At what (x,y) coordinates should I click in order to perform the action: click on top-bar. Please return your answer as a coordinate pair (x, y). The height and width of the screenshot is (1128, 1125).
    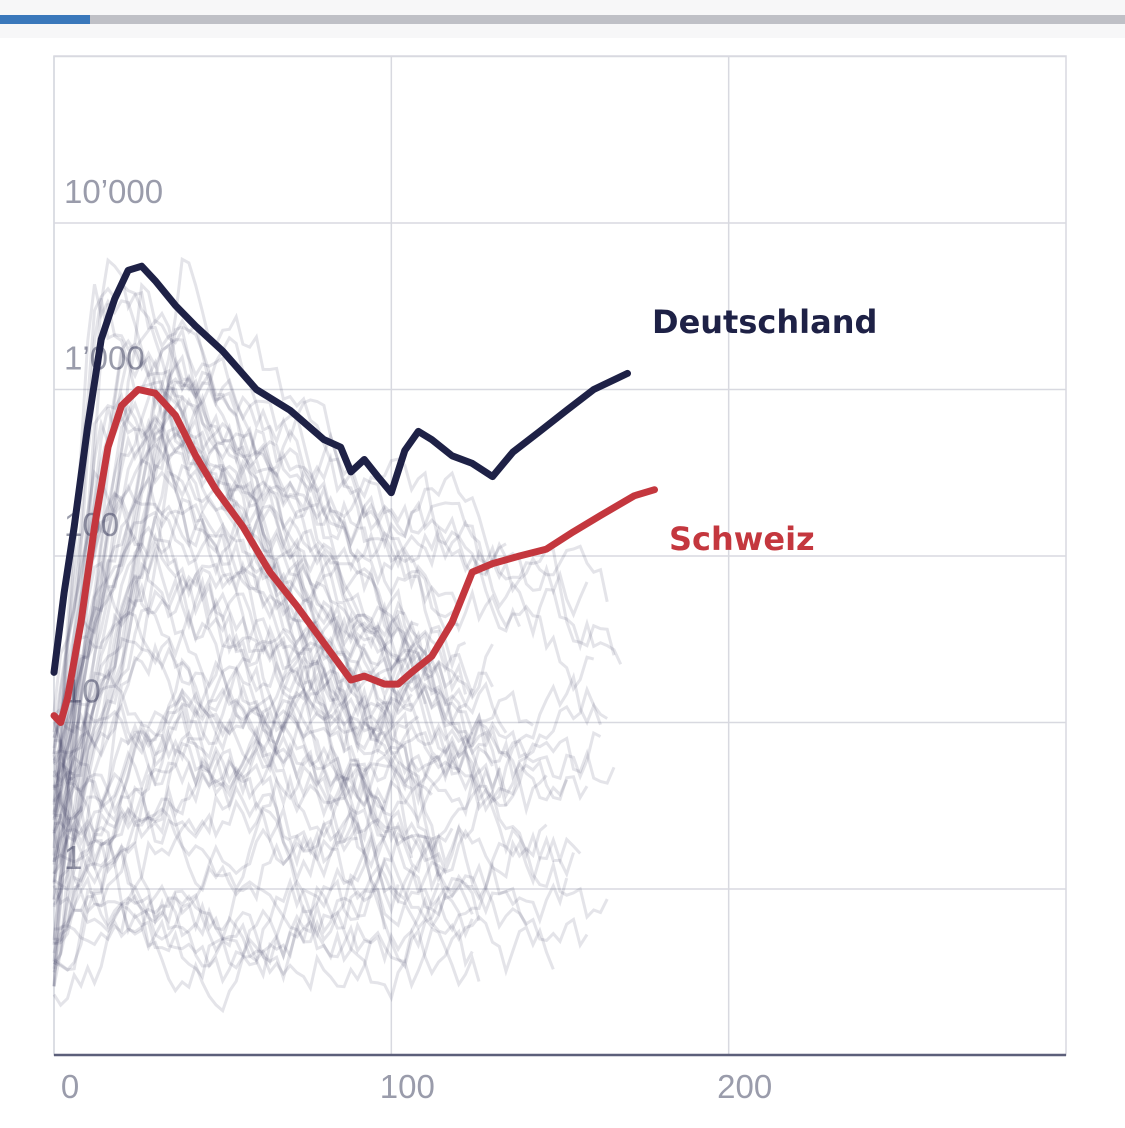
    Looking at the image, I should click on (562, 19).